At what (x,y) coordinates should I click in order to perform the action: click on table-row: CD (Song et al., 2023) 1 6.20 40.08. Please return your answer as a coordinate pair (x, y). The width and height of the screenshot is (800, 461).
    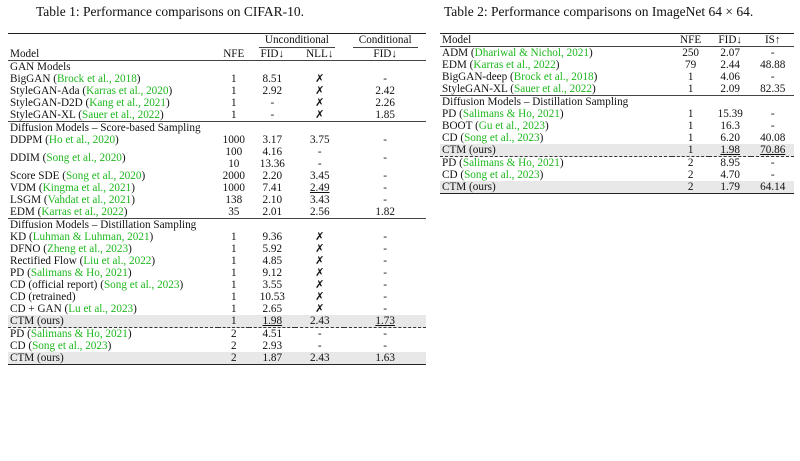
    Looking at the image, I should click on (617, 138).